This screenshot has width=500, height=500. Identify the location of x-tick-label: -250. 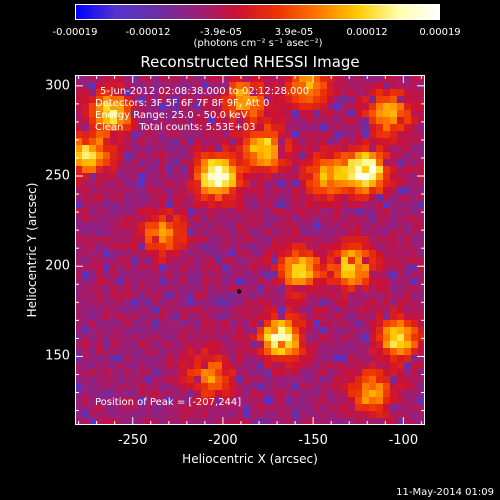
(132, 440).